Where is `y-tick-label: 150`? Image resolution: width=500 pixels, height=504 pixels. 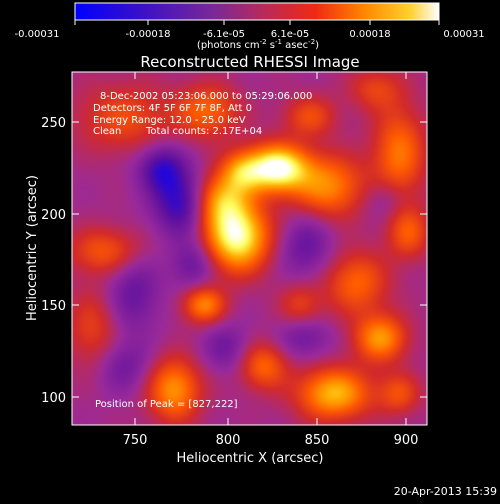
y-tick-label: 150 is located at coordinates (53, 306).